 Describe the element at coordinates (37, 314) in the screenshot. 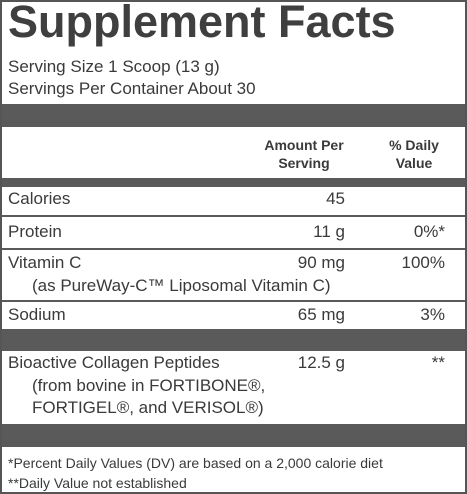

I see `nutrient-name: Sodium` at that location.